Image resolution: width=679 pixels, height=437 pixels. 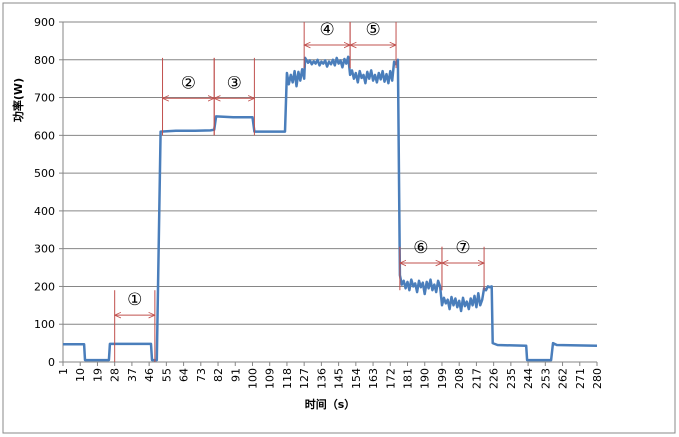 I want to click on x-tick-label: 217, so click(x=476, y=378).